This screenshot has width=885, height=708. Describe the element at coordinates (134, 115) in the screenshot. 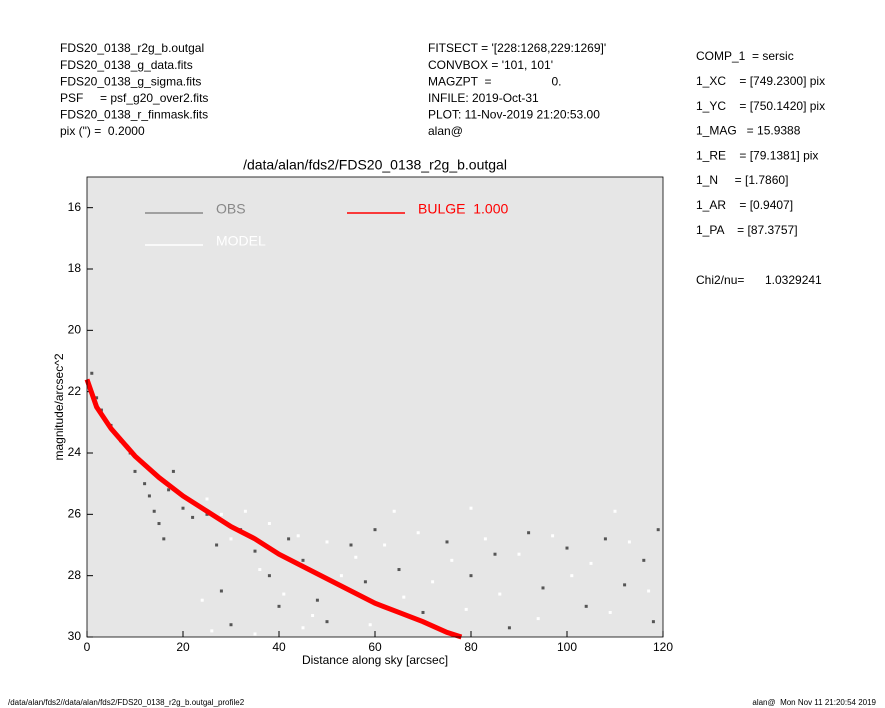

I see `info-line: FDS20_0138_r_finmask.fits` at that location.